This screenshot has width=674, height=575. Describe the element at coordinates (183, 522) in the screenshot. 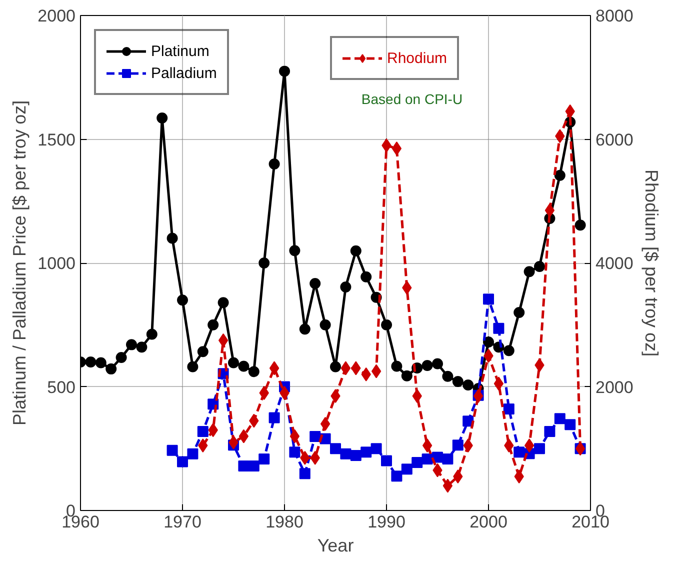

I see `x-tick-label: 1970` at that location.